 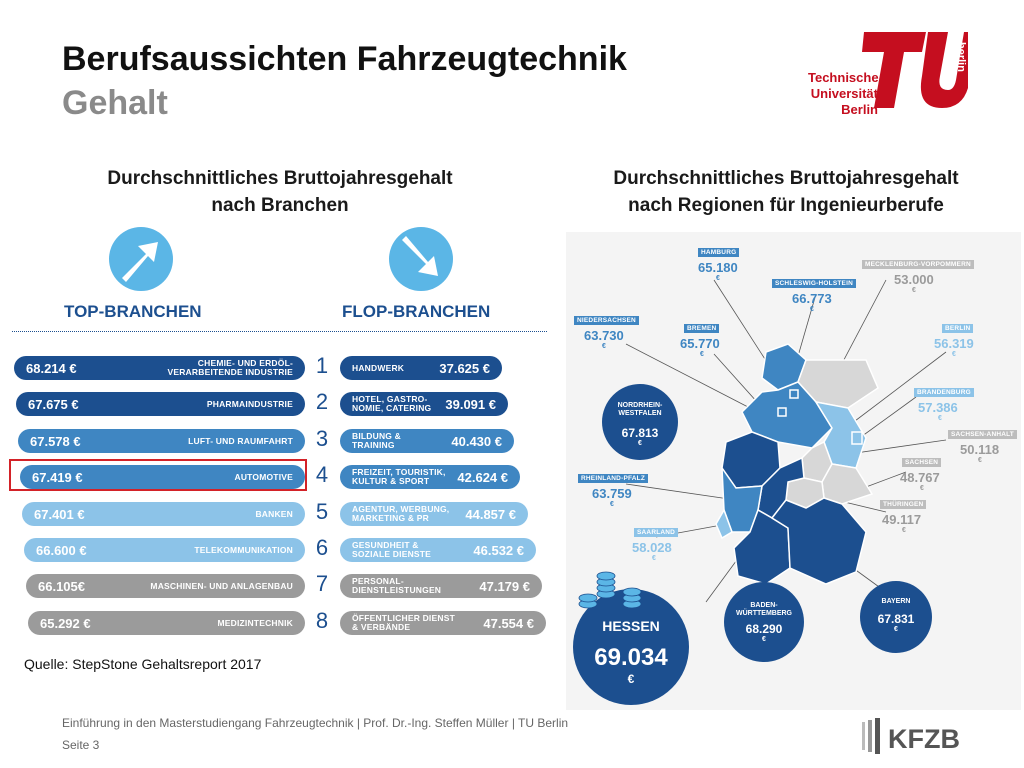 I want to click on label-niedersachsen: NIEDERSACHSEN, so click(x=606, y=320).